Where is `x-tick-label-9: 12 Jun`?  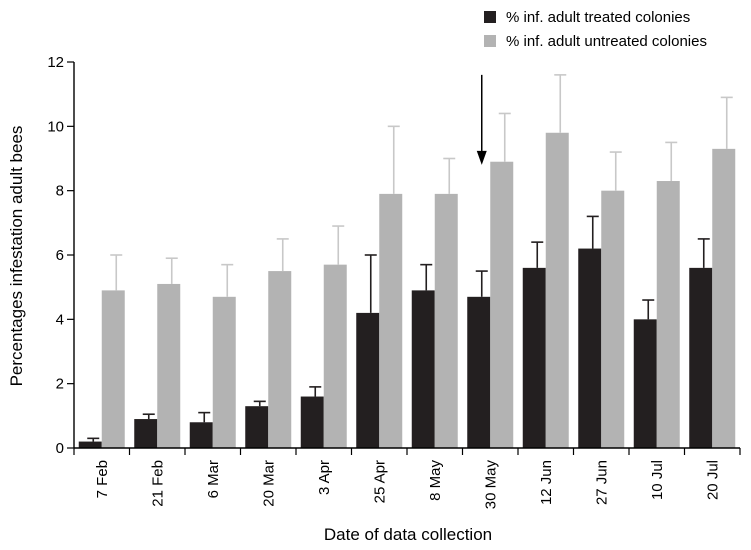
x-tick-label-9: 12 Jun is located at coordinates (546, 482).